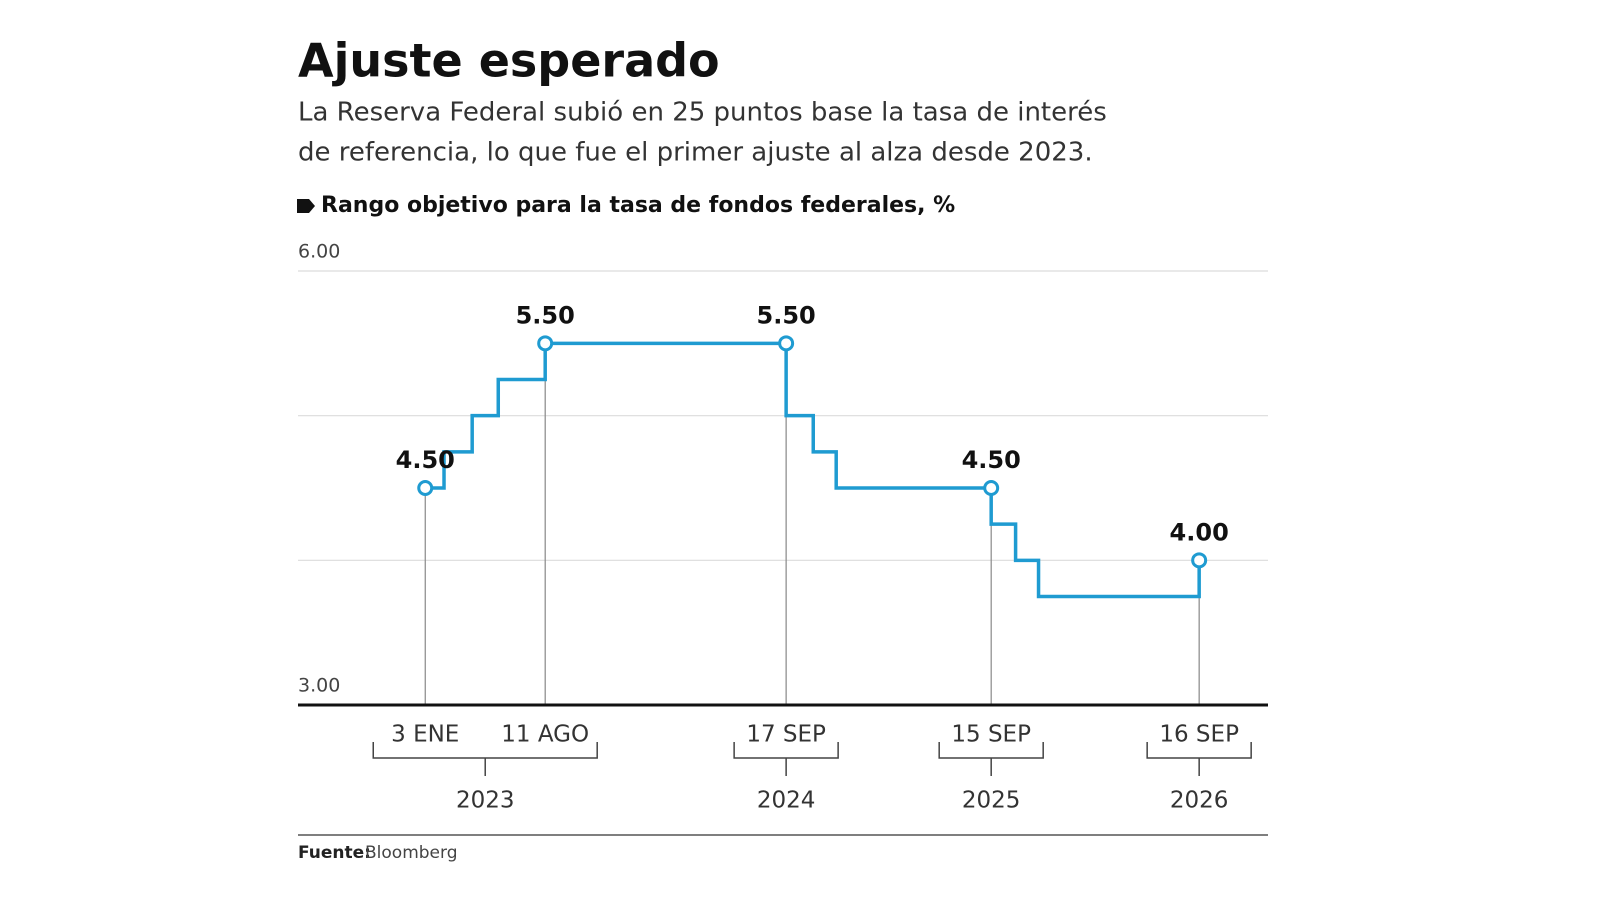 The height and width of the screenshot is (901, 1600). I want to click on x-tick-label: 15 SEP, so click(991, 735).